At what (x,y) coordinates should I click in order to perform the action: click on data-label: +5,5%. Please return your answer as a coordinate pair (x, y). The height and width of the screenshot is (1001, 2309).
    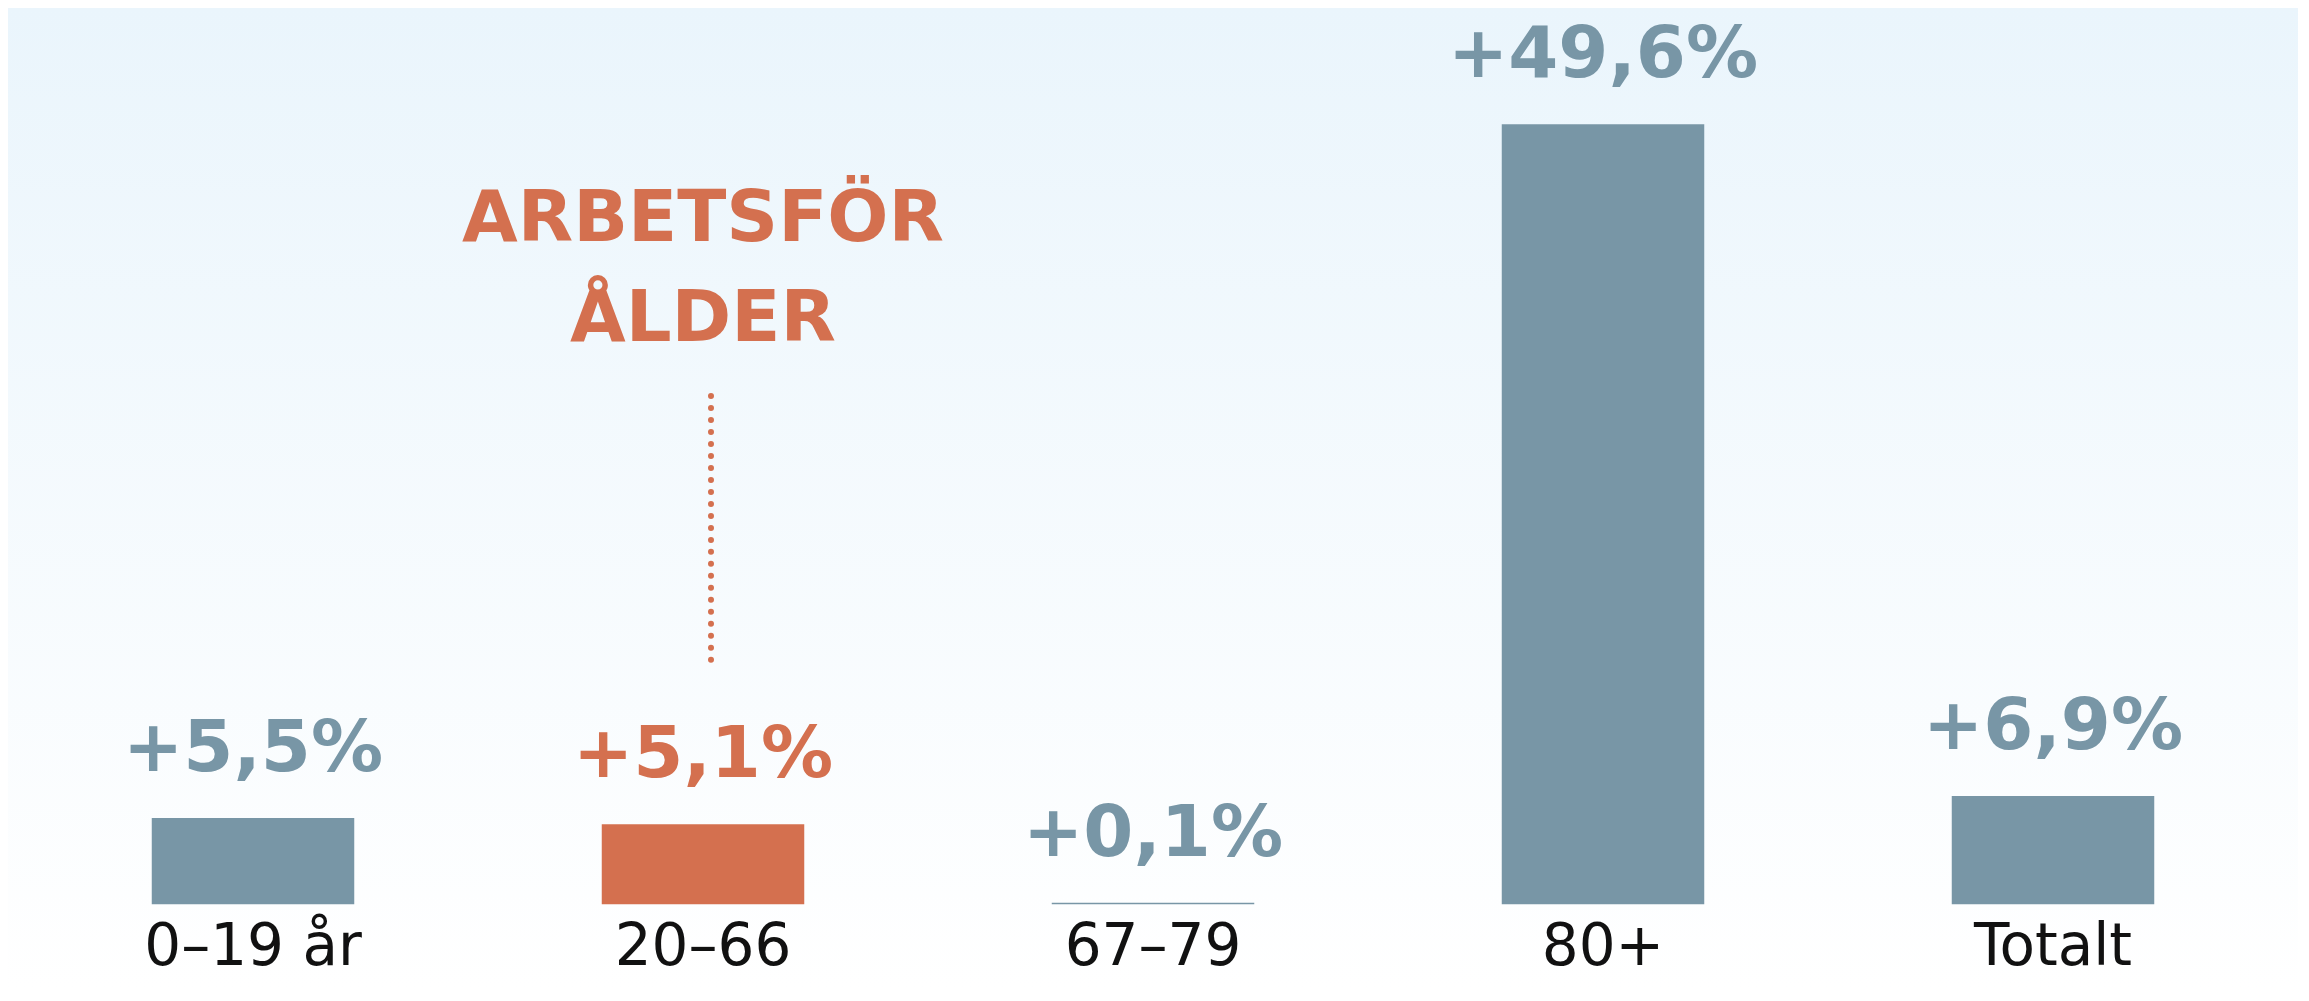
    Looking at the image, I should click on (253, 745).